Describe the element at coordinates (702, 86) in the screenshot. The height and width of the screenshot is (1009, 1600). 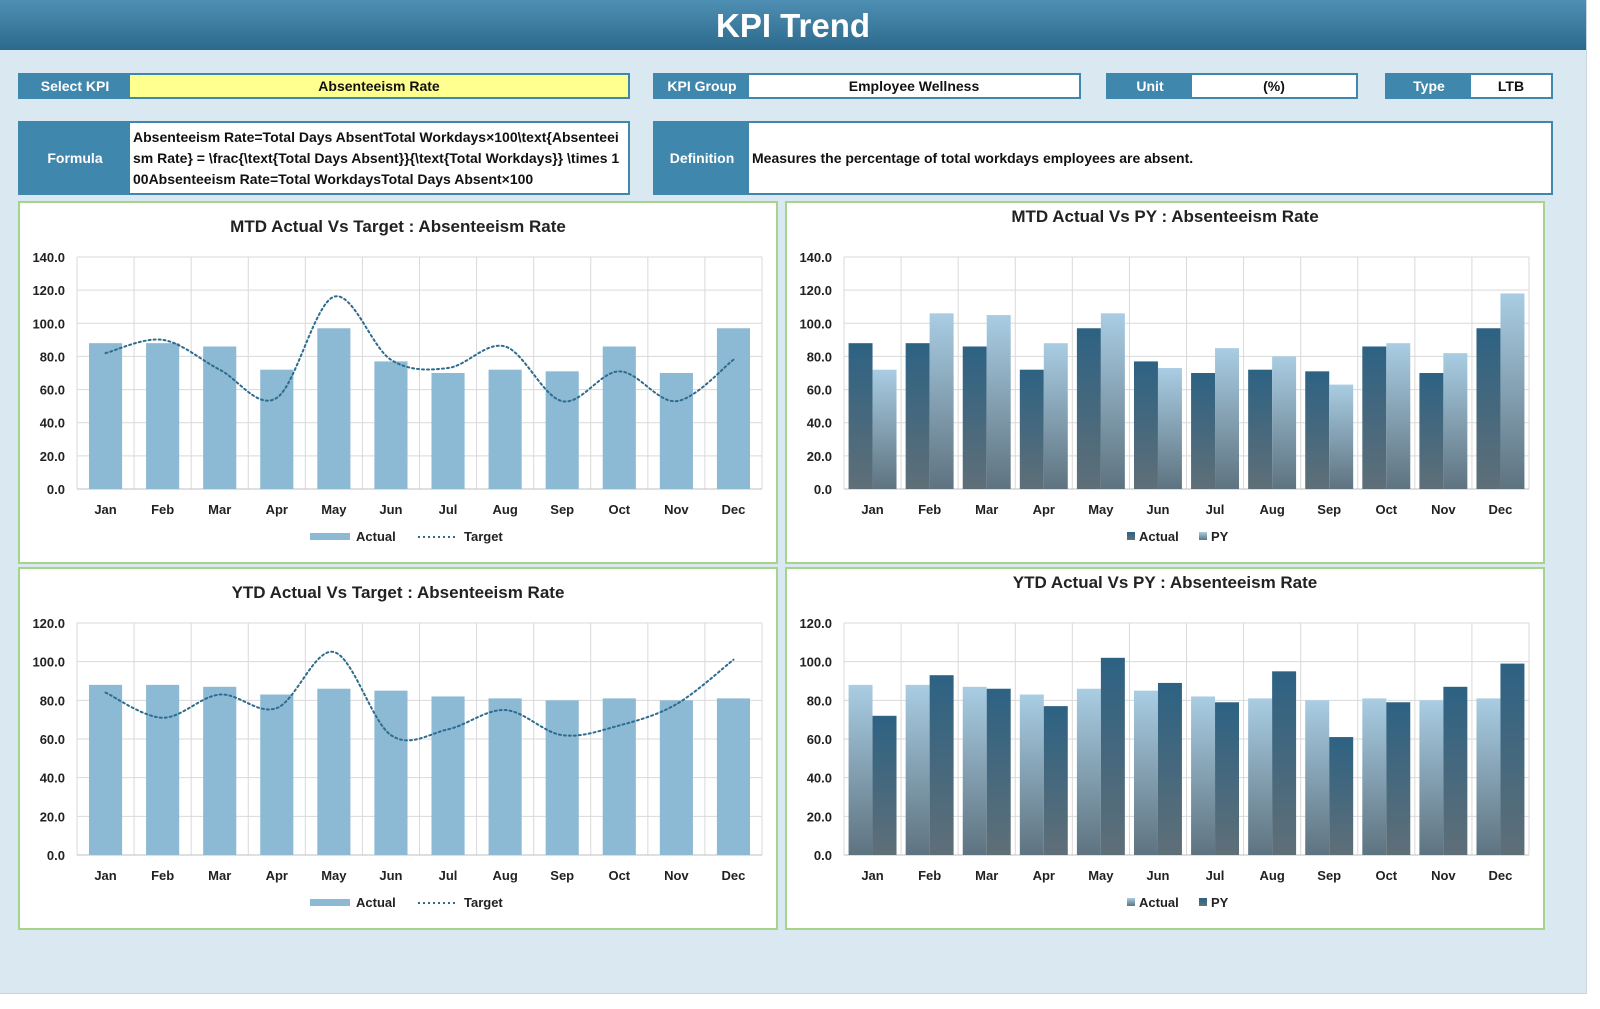
I see `kpi-group-label: KPI Group` at that location.